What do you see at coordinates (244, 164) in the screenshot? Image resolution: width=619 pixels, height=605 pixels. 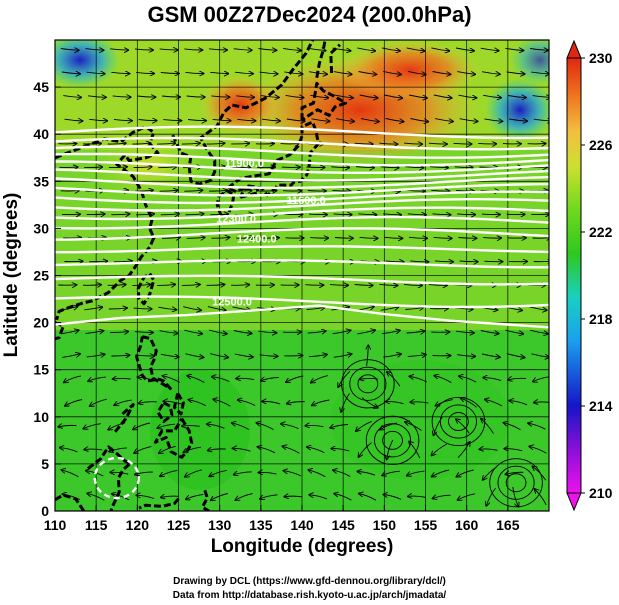 I see `contour-label: 11900.0` at bounding box center [244, 164].